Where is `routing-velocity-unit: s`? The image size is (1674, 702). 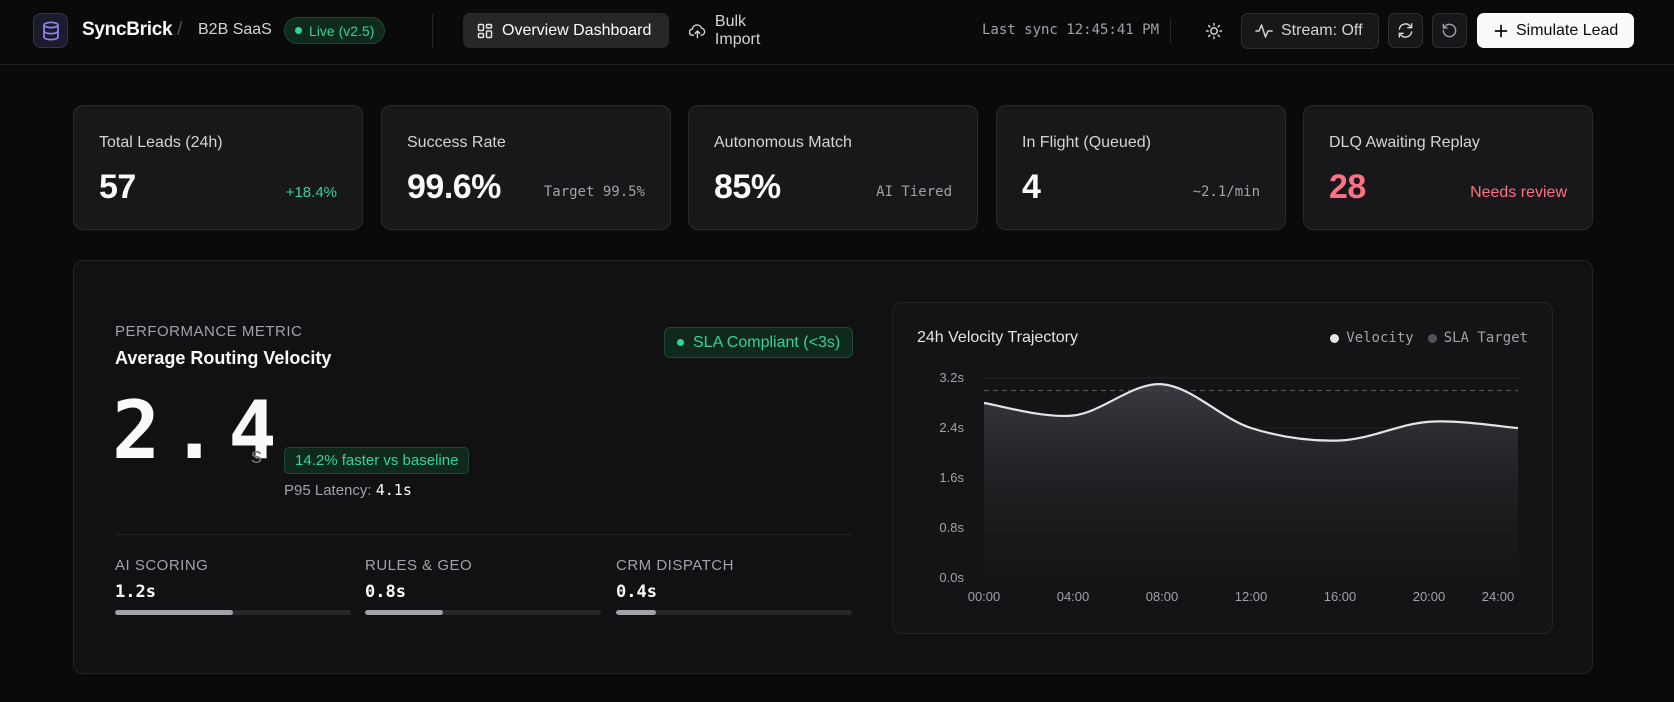 routing-velocity-unit: s is located at coordinates (256, 455).